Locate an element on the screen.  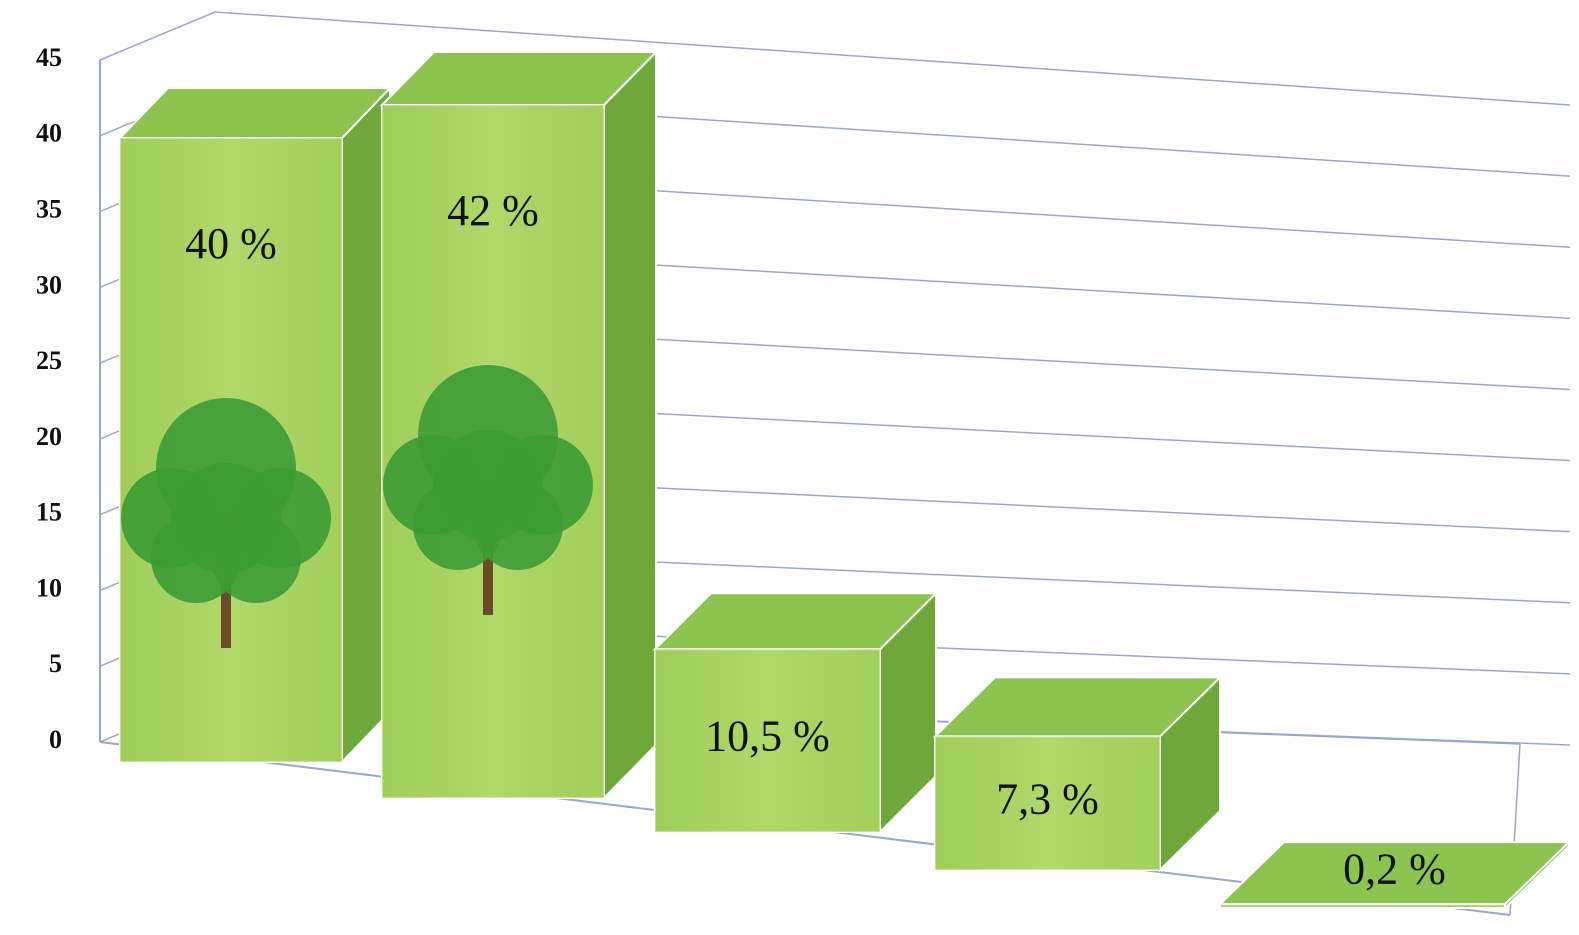
y-tick-label: 20 is located at coordinates (49, 436).